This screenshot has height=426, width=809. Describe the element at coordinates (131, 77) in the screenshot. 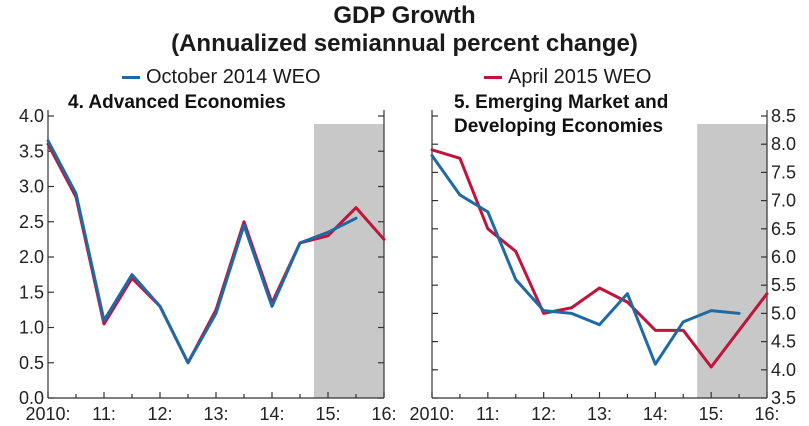

I see `legend-swatch-october` at that location.